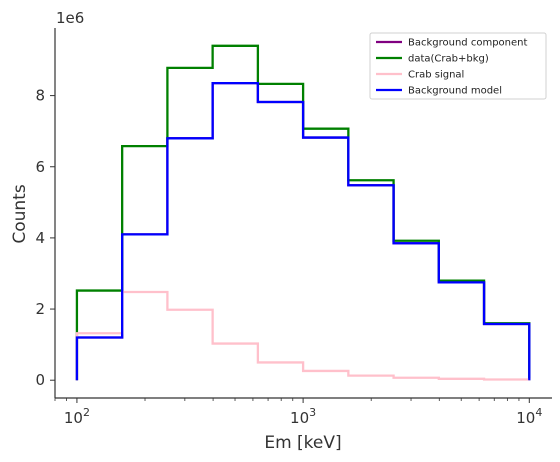 The image size is (560, 462). I want to click on legend-frame, so click(458, 66).